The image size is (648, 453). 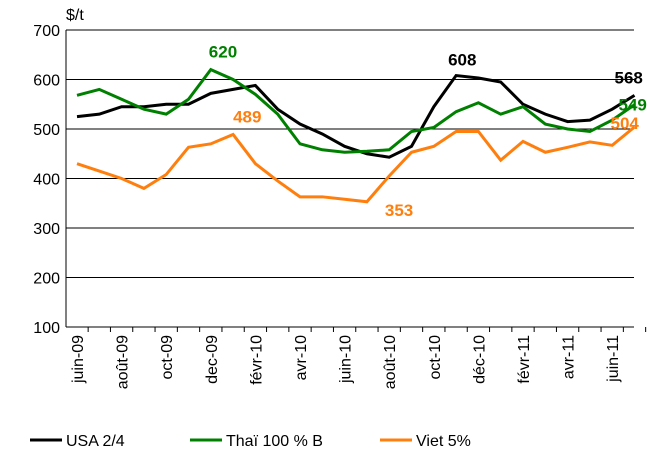 I want to click on x-tick-label: oct-09, so click(x=167, y=357).